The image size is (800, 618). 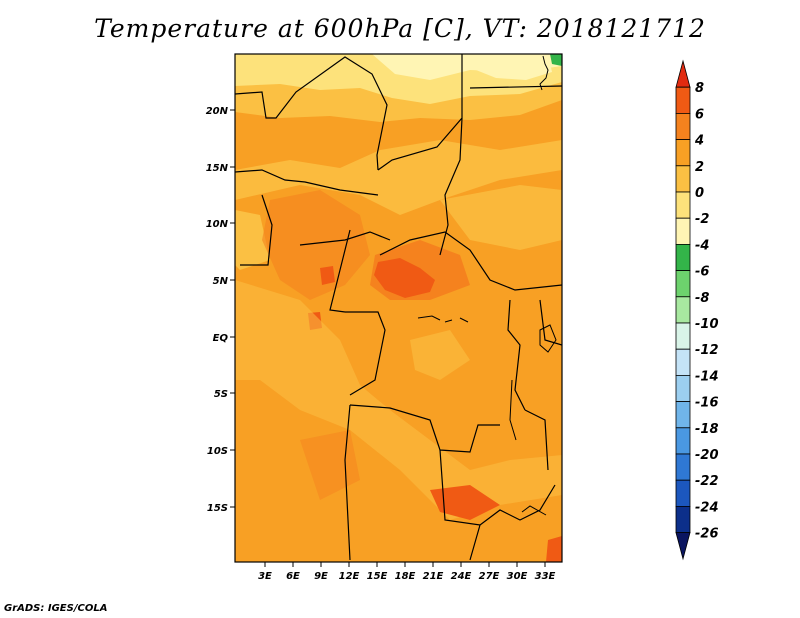 I want to click on field-hot-cameroon, so click(x=327, y=275).